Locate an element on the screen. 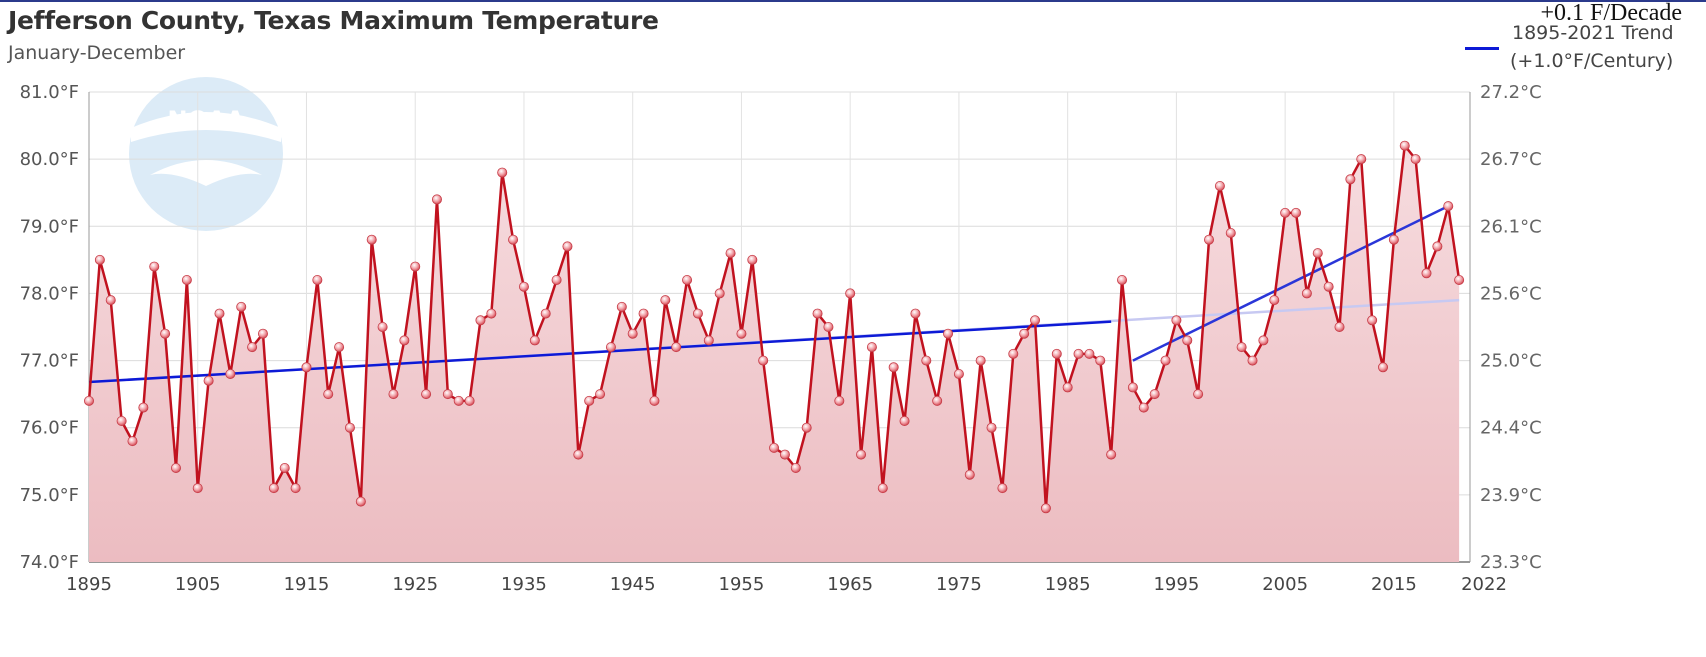 Image resolution: width=1706 pixels, height=657 pixels. chart-subtitle: January-December is located at coordinates (97, 53).